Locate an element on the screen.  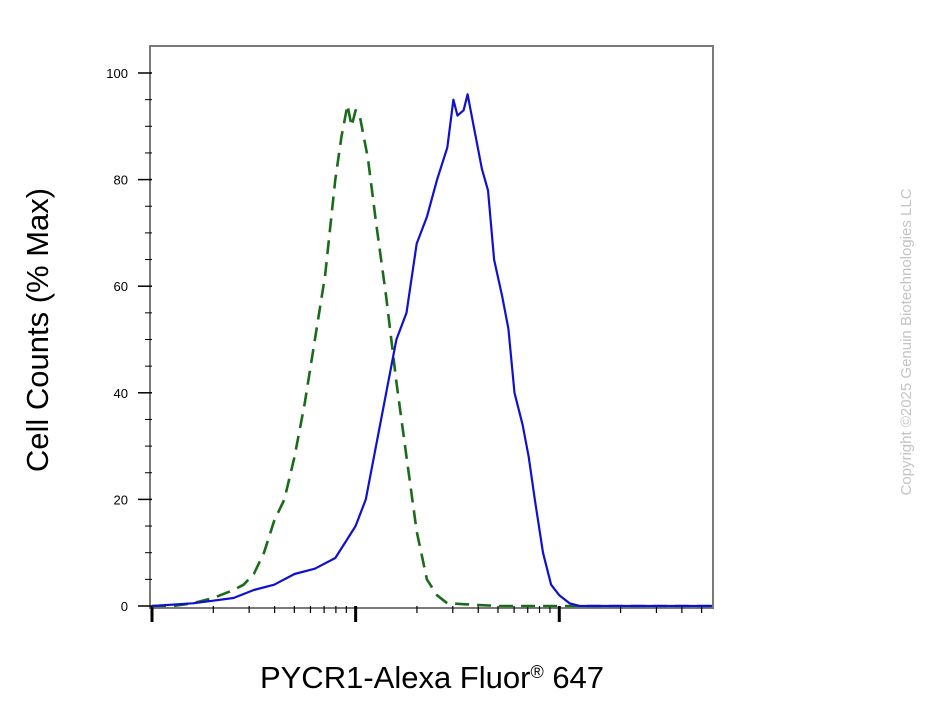
x-axis-title: PYCR1-Alexa Fluor® 647 is located at coordinates (432, 677).